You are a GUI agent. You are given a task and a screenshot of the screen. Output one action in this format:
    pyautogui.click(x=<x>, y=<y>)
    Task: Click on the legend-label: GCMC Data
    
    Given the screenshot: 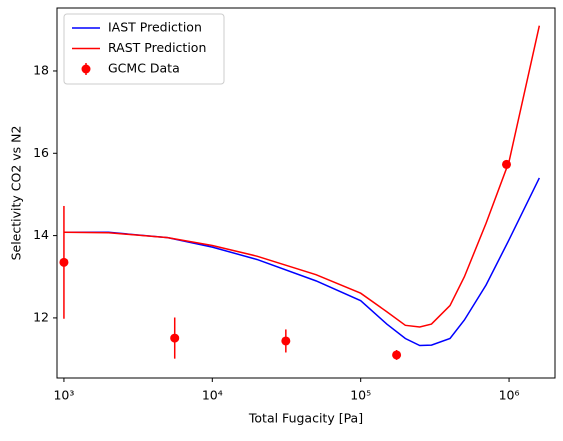 What is the action you would take?
    pyautogui.click(x=144, y=68)
    